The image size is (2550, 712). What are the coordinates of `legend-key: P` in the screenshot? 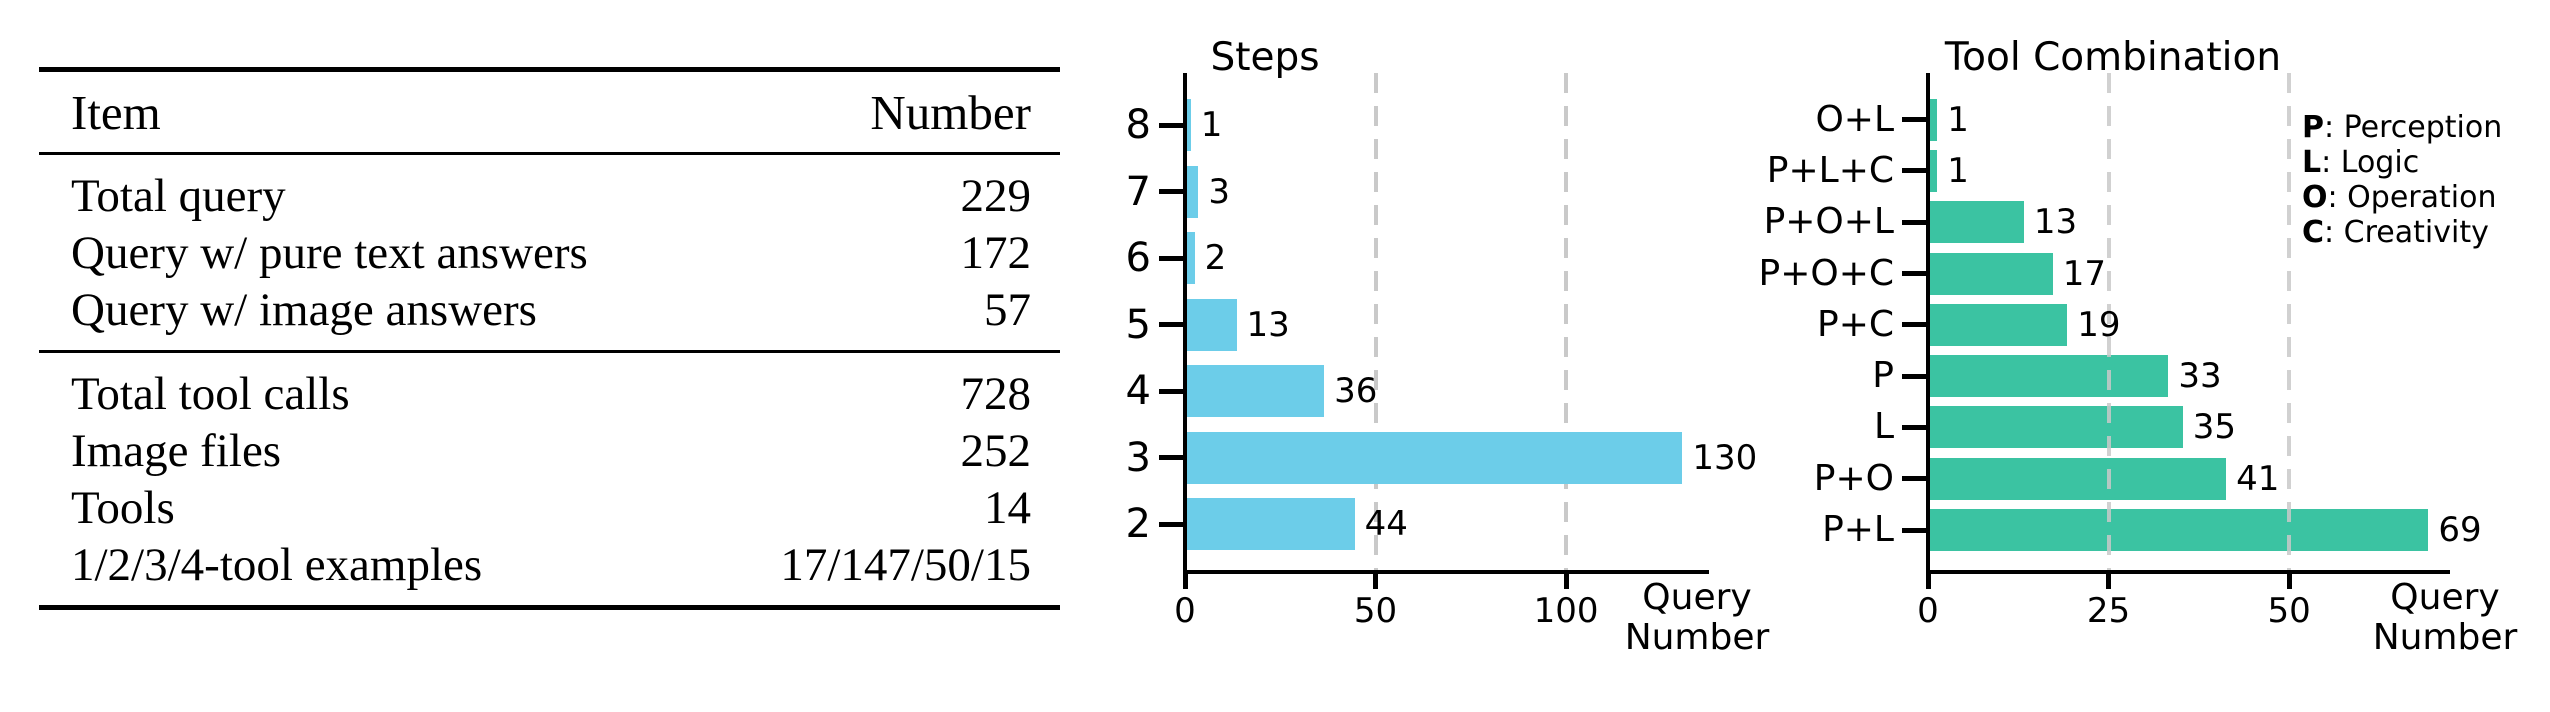 It's located at (2313, 127).